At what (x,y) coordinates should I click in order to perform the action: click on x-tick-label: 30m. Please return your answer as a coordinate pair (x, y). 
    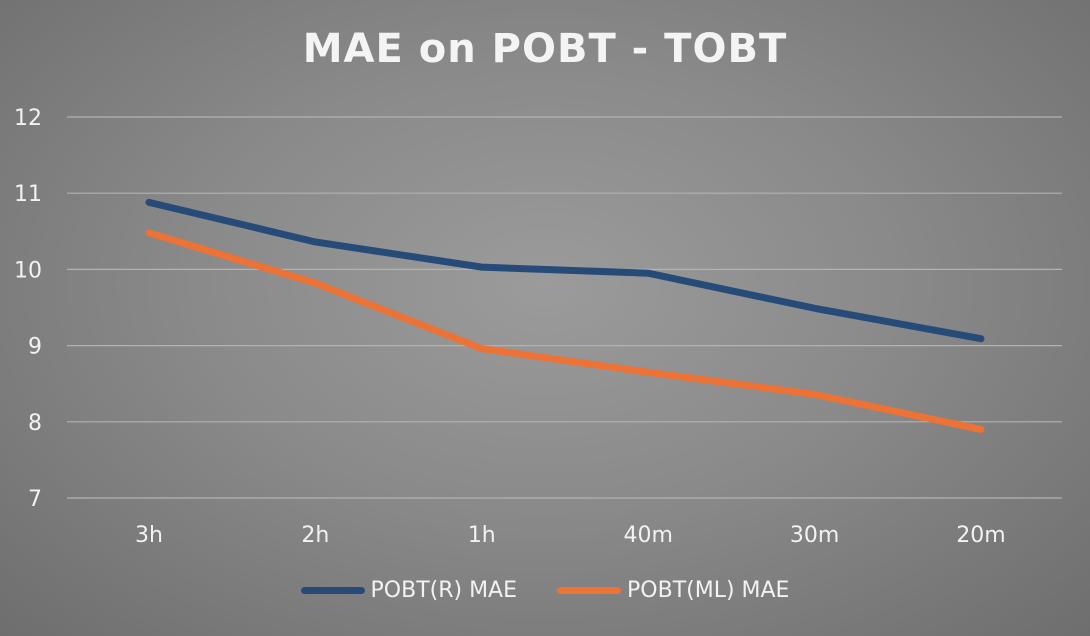
    Looking at the image, I should click on (814, 535).